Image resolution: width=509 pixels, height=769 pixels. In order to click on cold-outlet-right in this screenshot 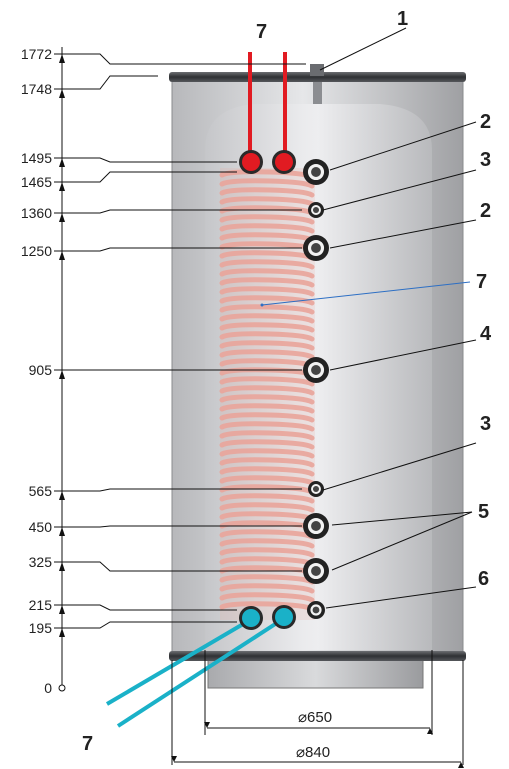, I will do `click(284, 617)`.